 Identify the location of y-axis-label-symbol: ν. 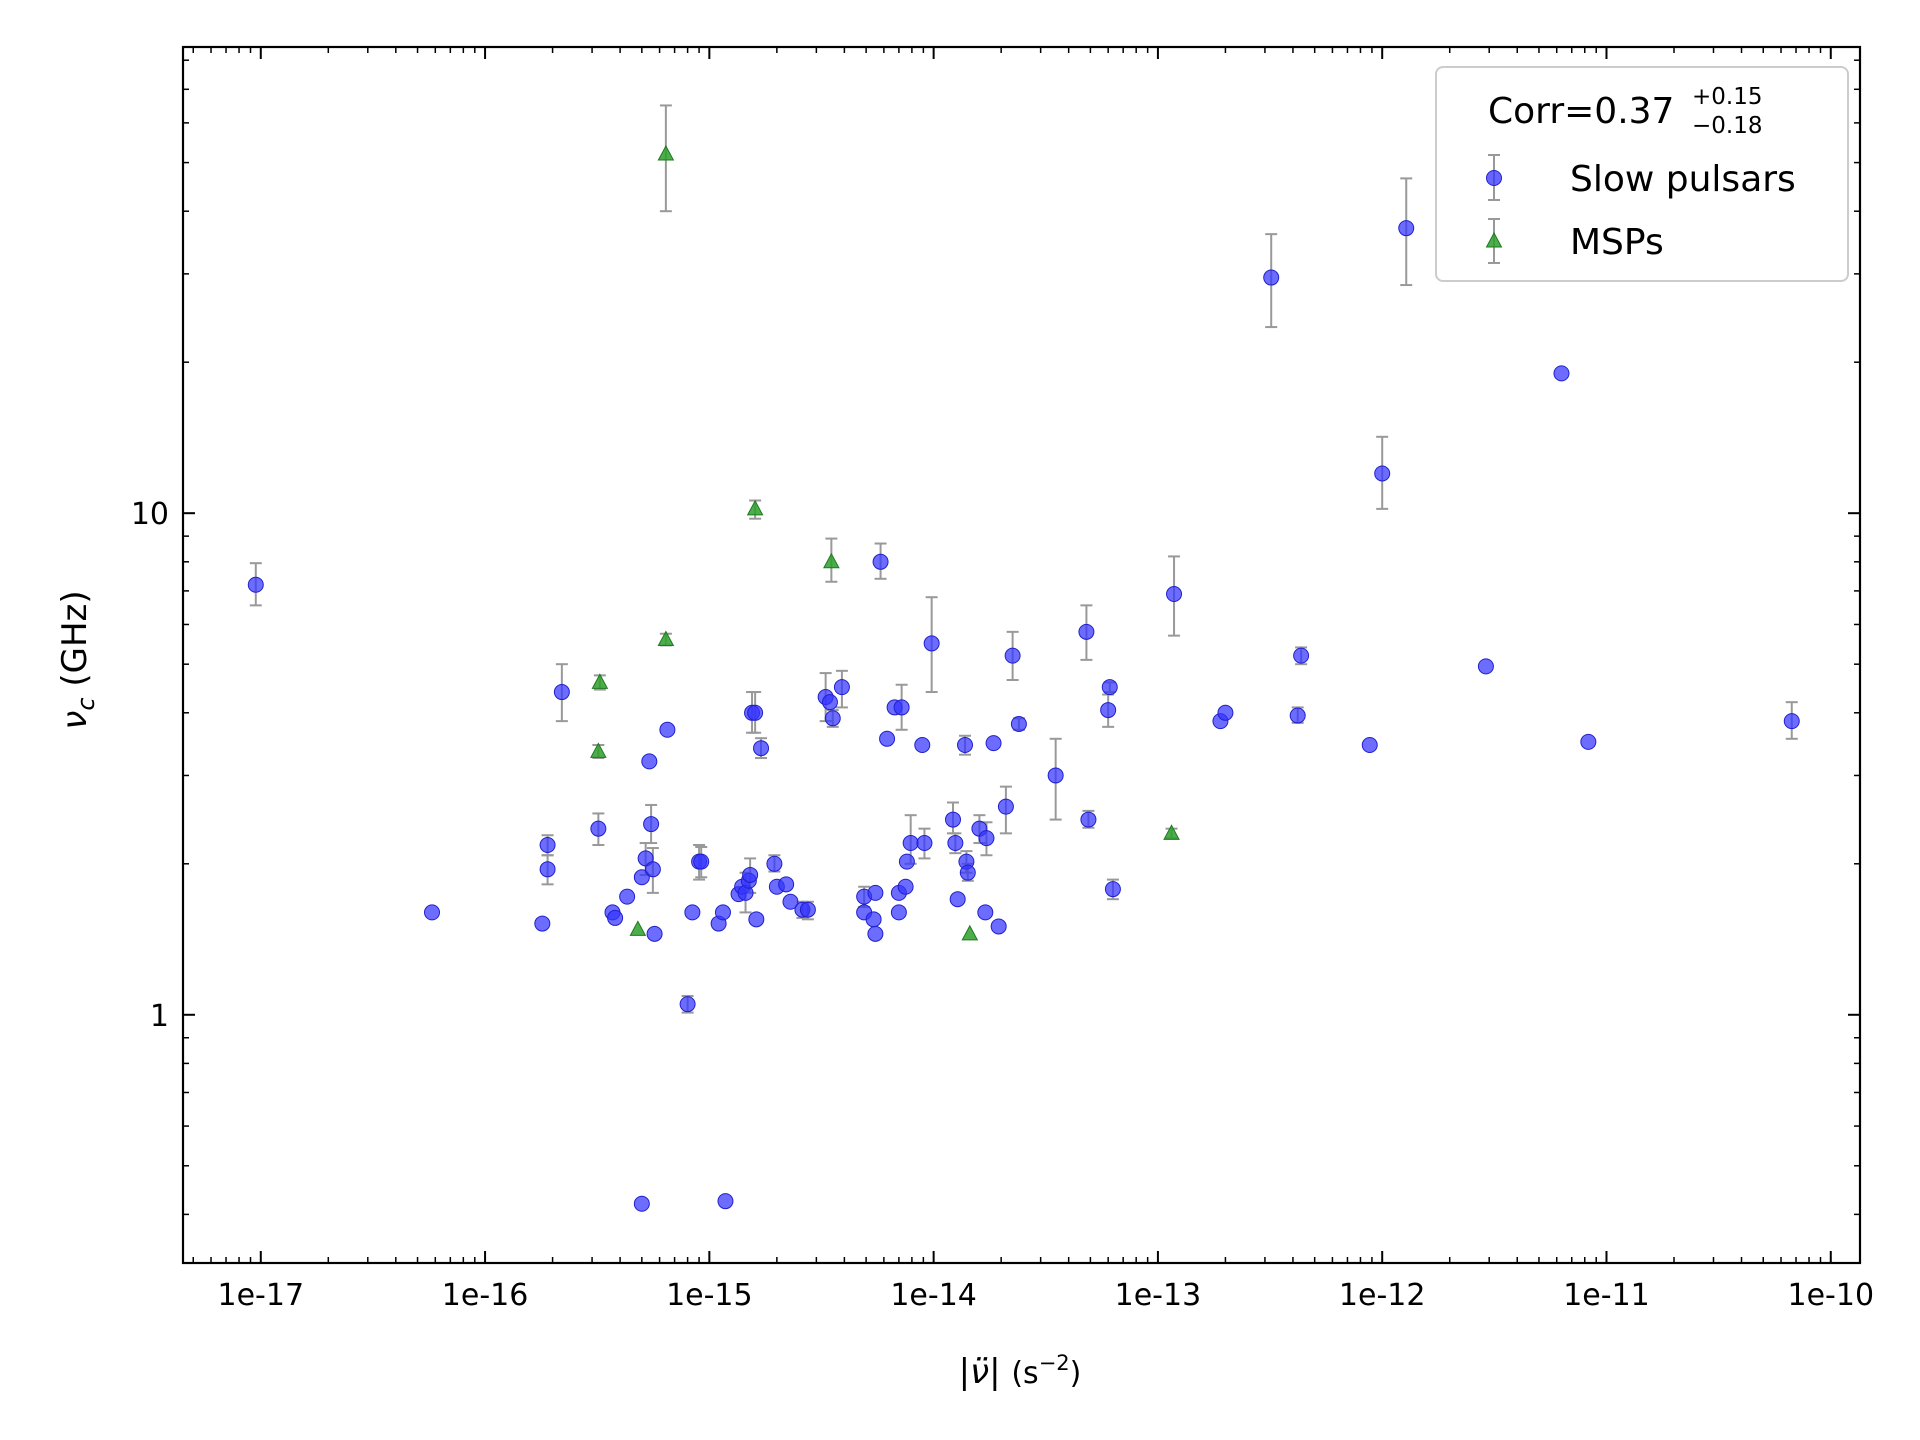
(75, 720).